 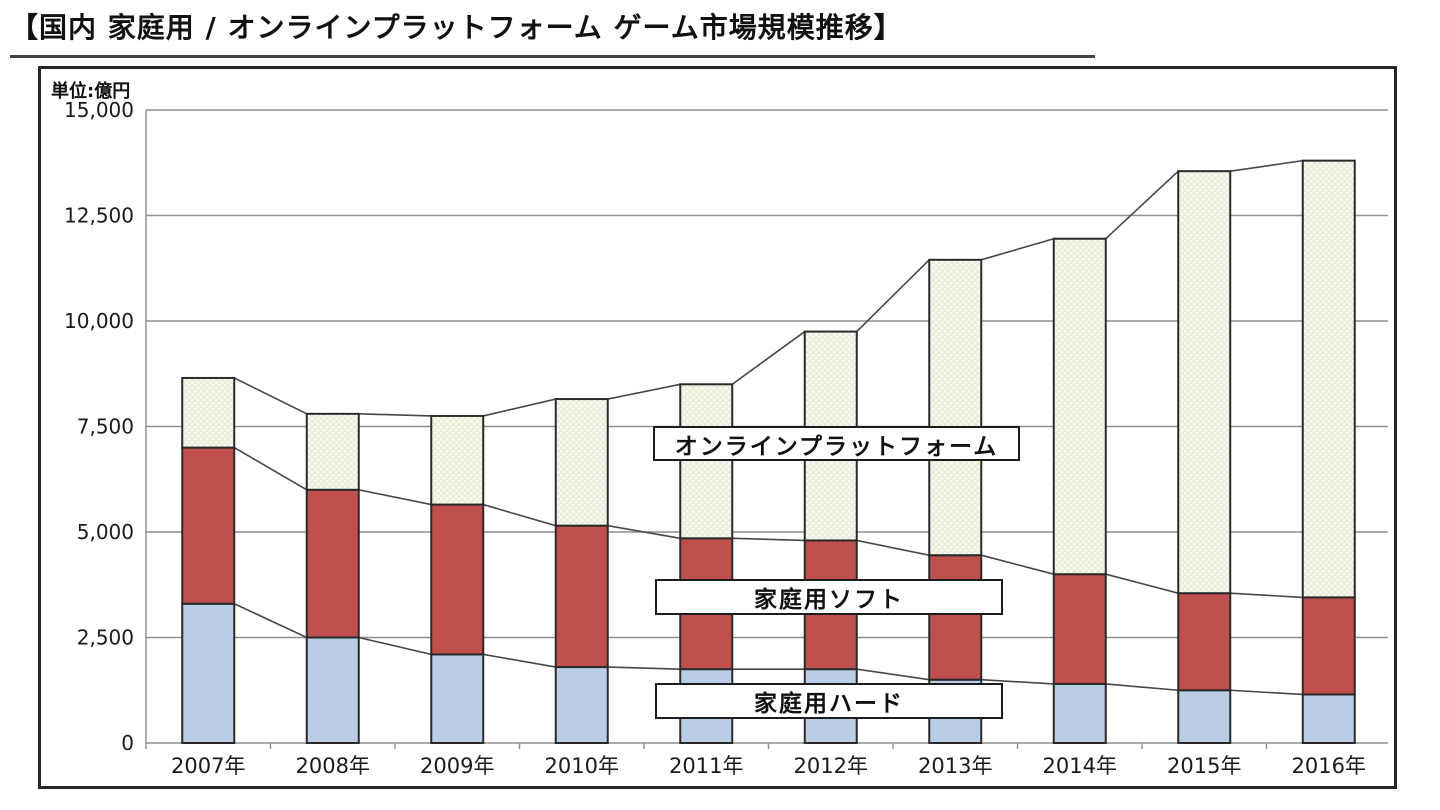 I want to click on y-axis-label: 15,000, so click(x=99, y=110).